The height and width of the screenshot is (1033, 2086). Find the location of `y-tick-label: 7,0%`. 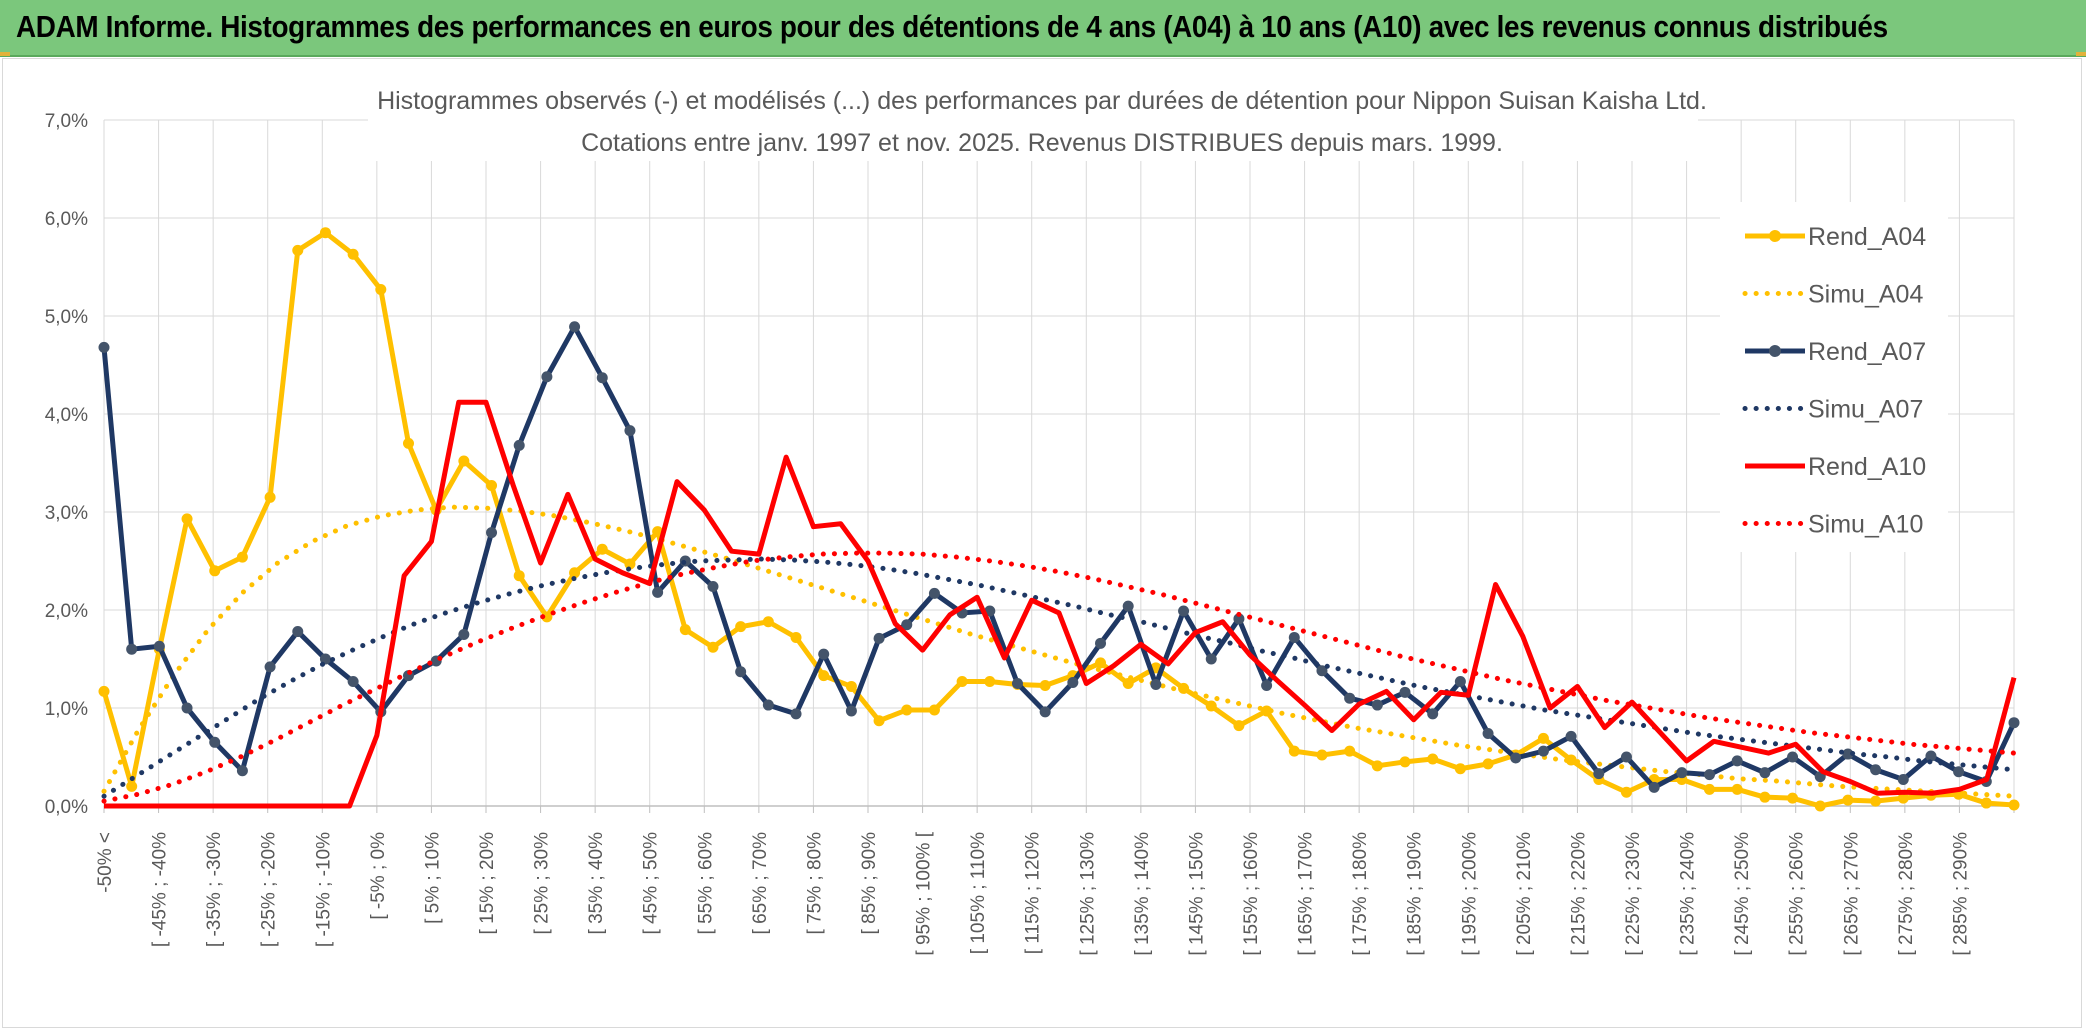

y-tick-label: 7,0% is located at coordinates (66, 121).